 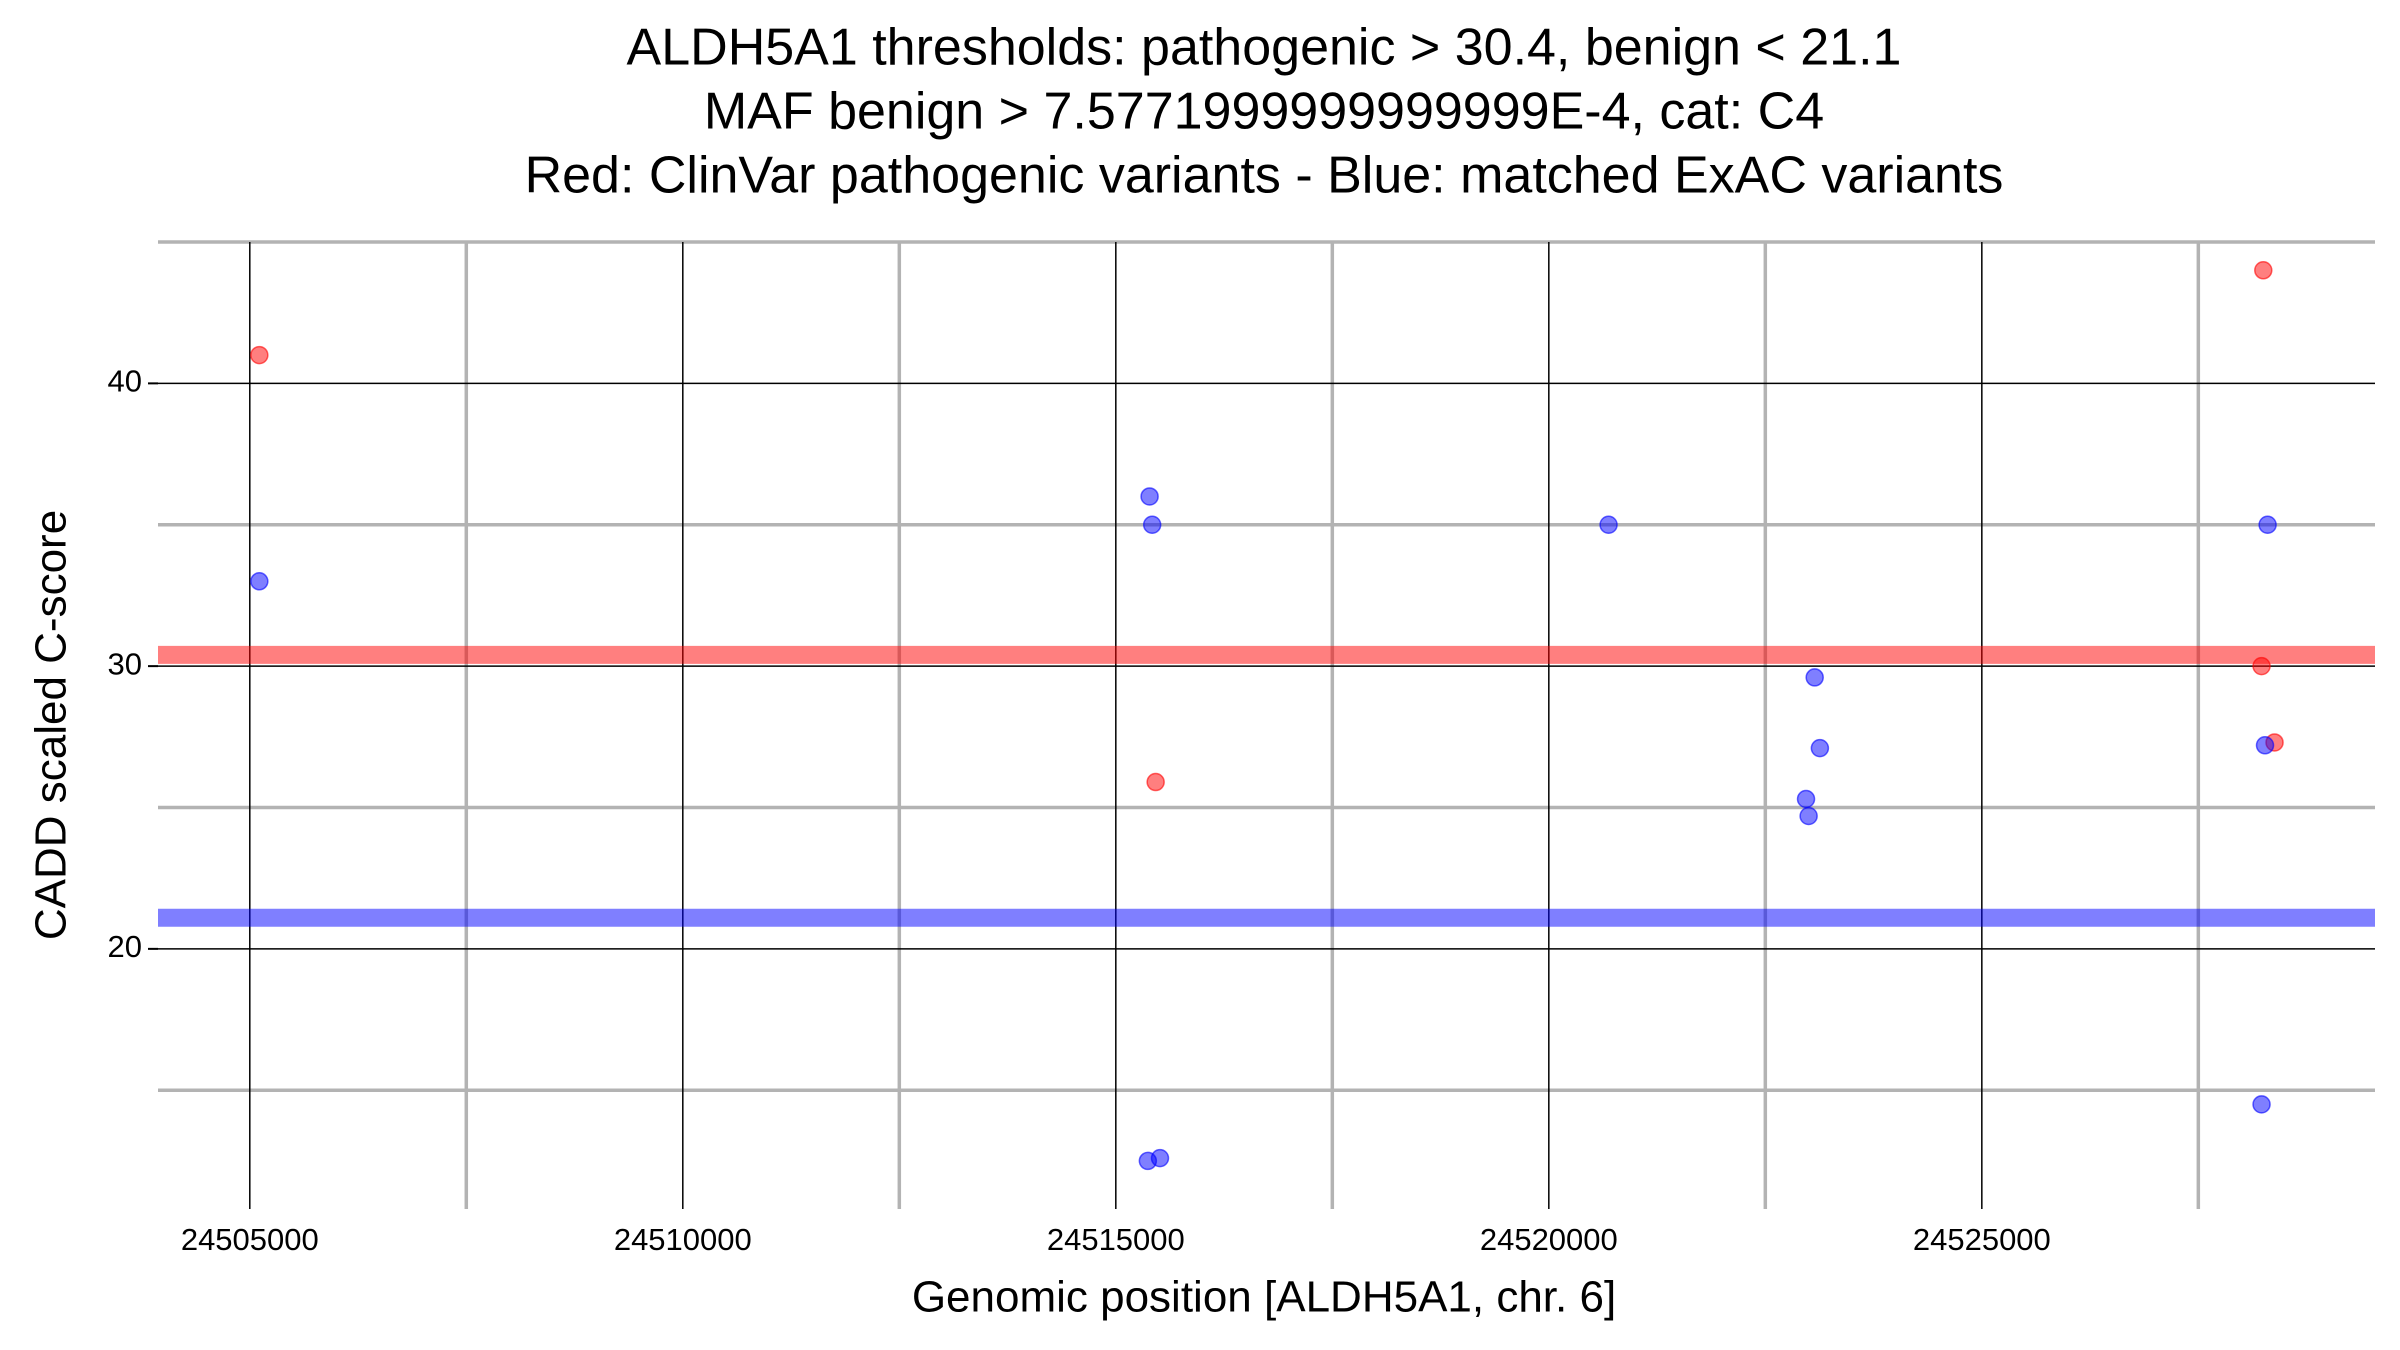 I want to click on x-tick-label: 24515000, so click(x=1116, y=1239).